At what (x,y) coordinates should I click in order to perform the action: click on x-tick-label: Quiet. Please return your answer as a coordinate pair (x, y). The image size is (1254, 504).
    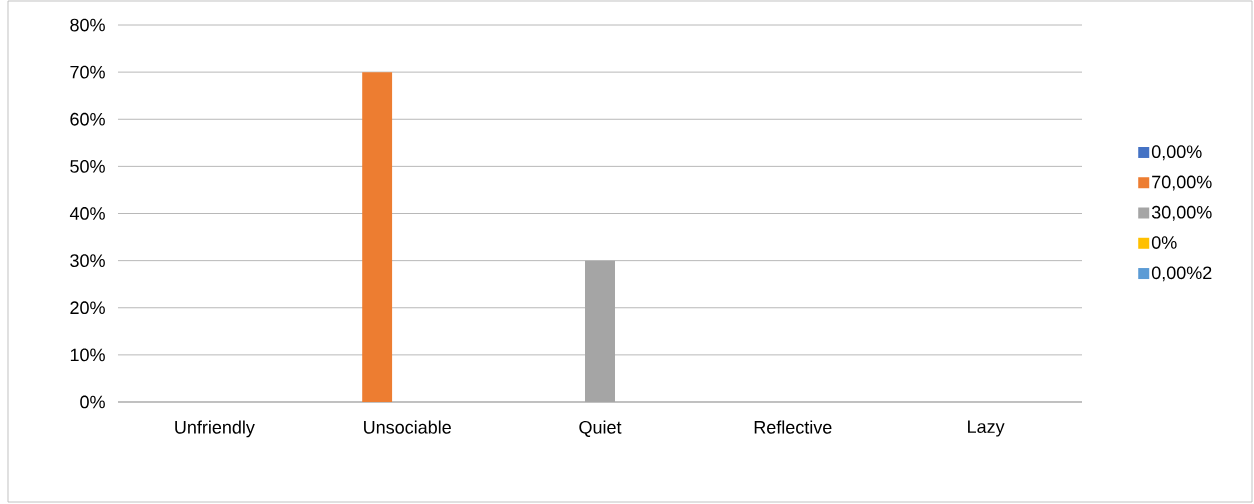
    Looking at the image, I should click on (600, 428).